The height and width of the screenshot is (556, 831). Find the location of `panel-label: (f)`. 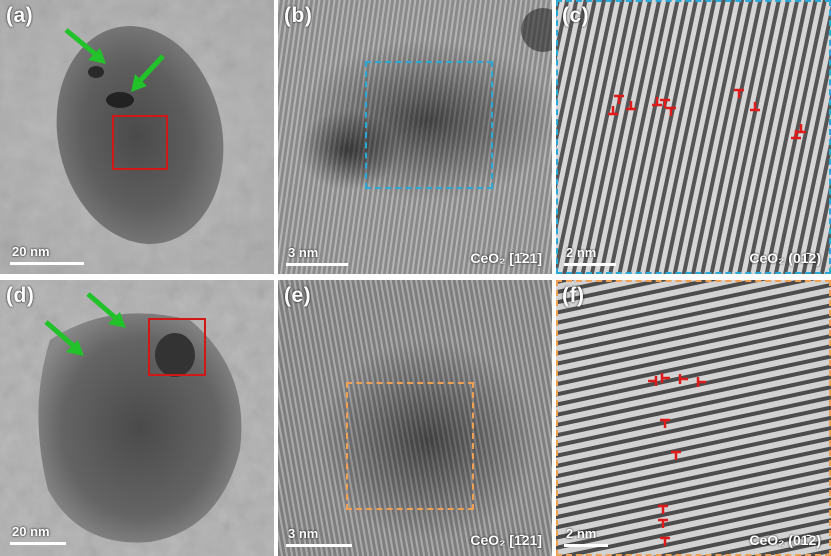

panel-label: (f) is located at coordinates (573, 295).